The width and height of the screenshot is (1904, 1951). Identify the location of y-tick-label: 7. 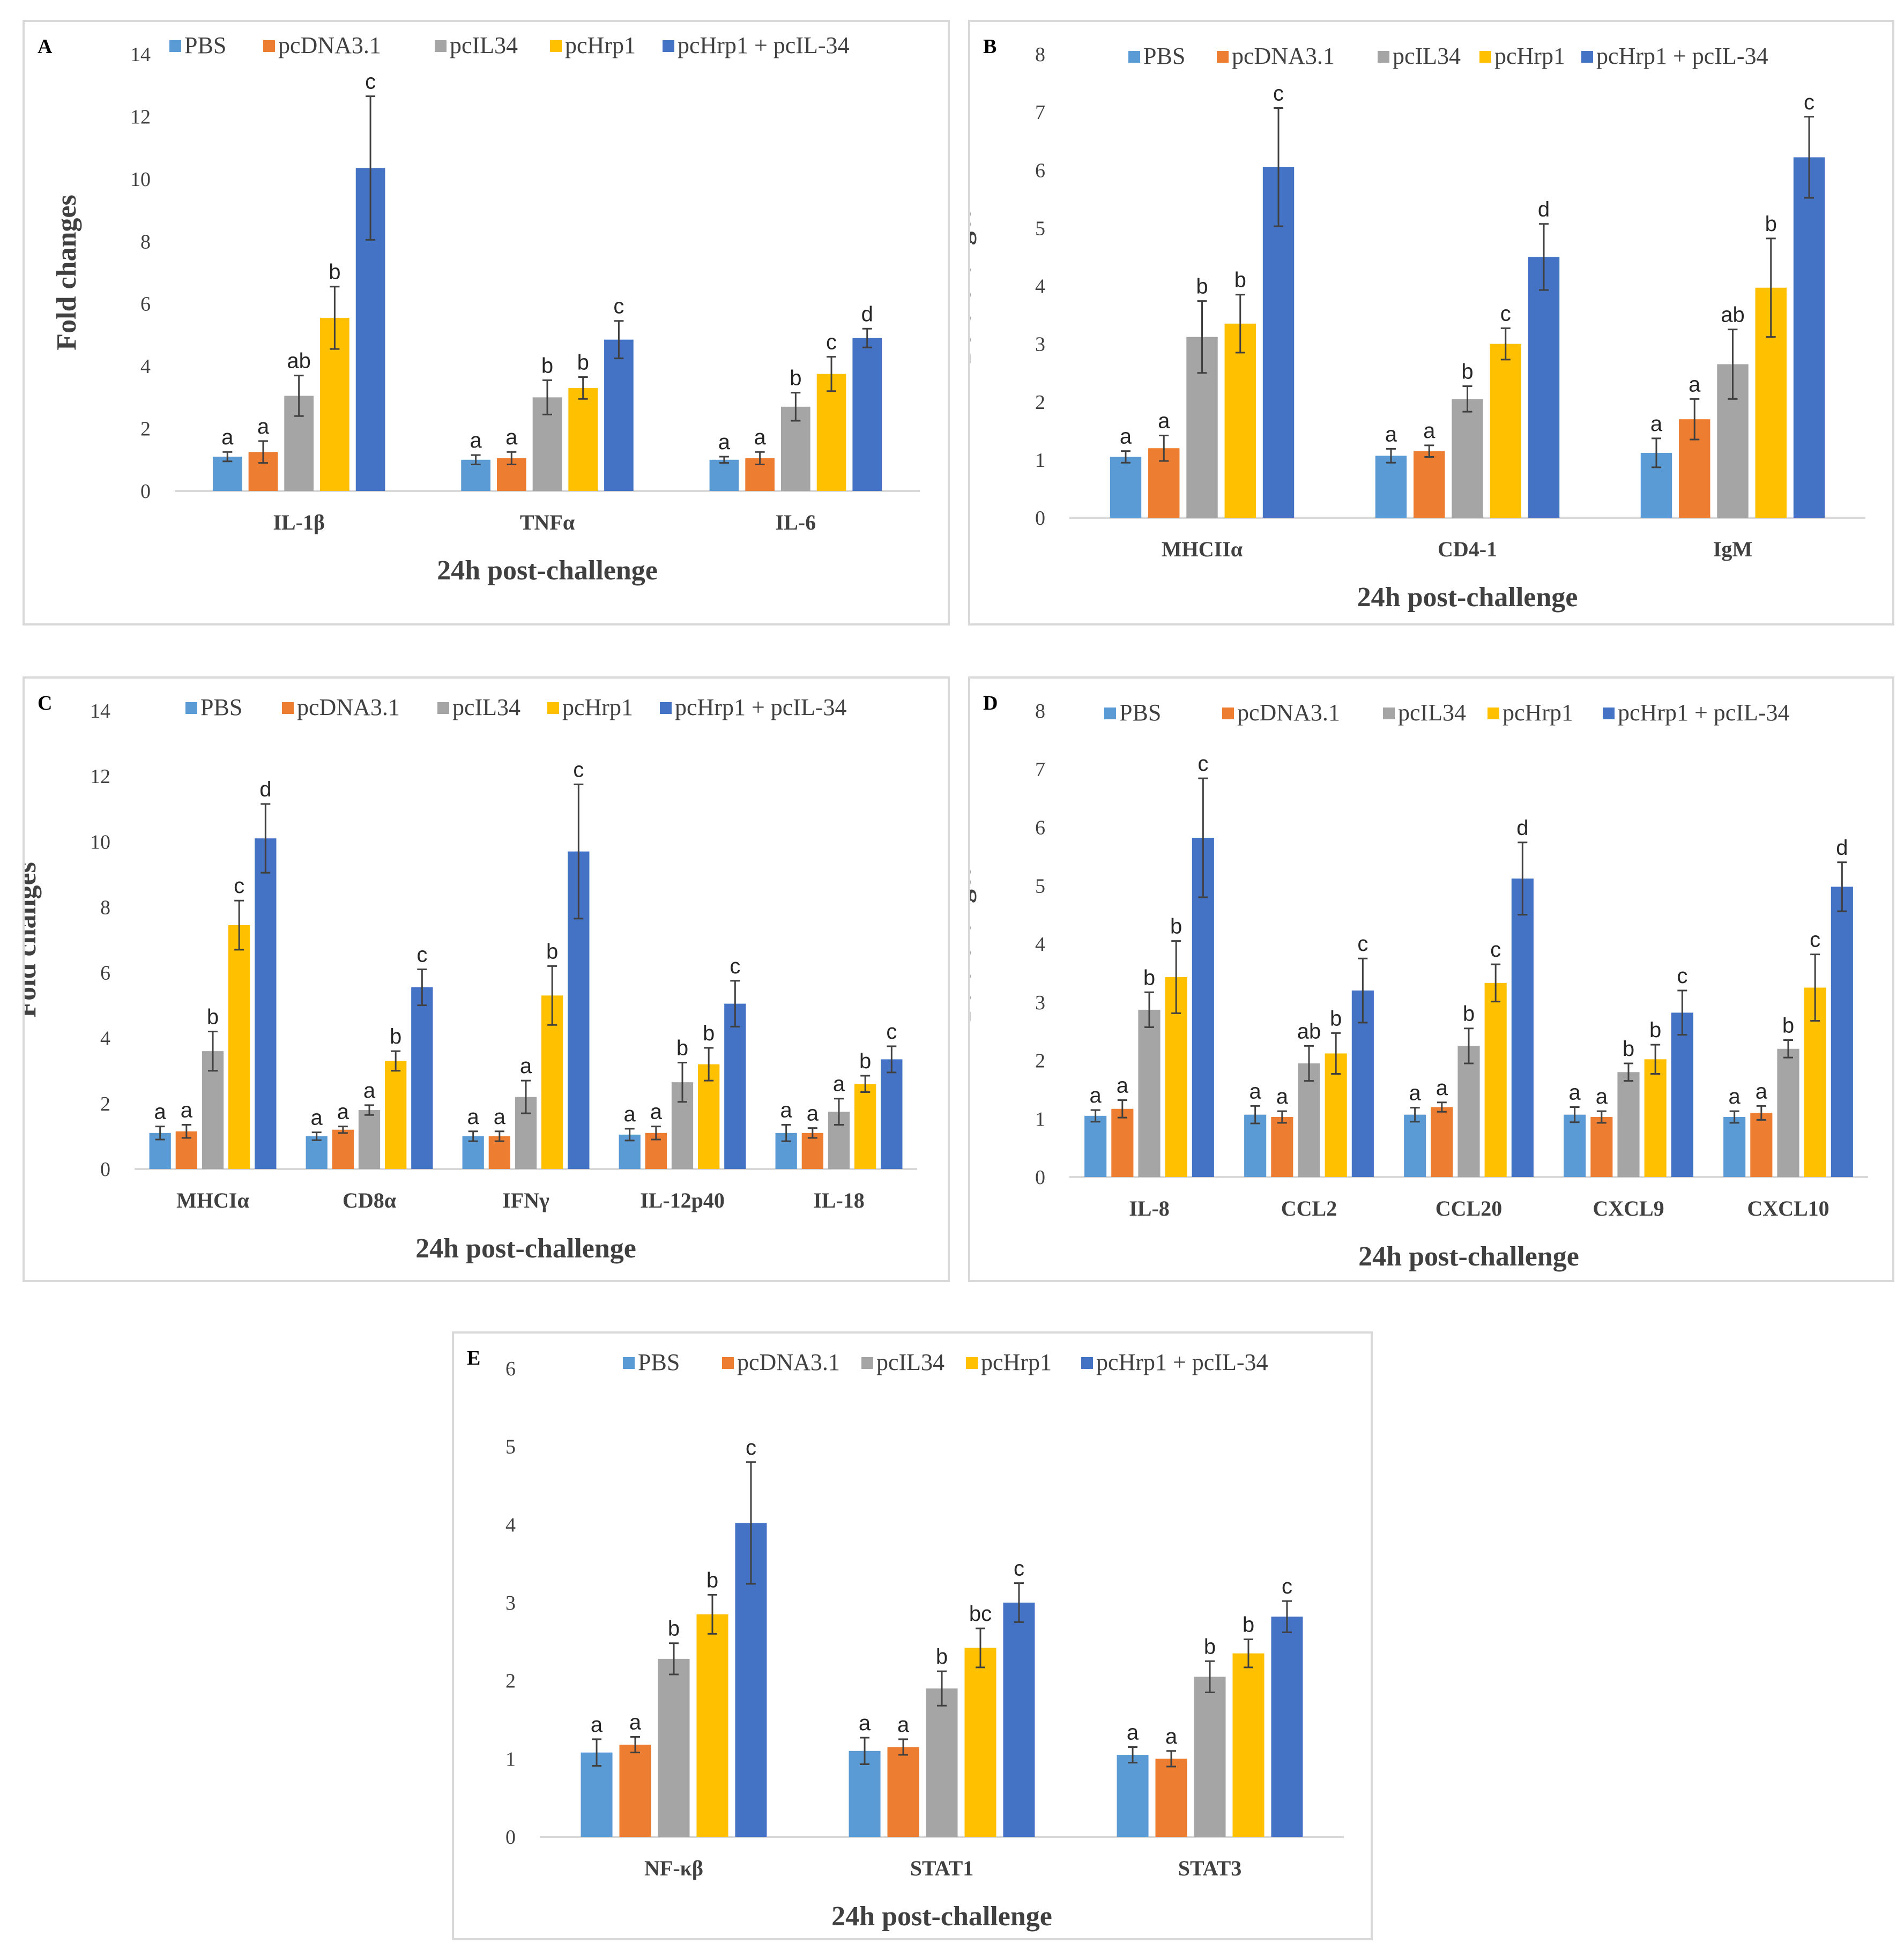
(1040, 769).